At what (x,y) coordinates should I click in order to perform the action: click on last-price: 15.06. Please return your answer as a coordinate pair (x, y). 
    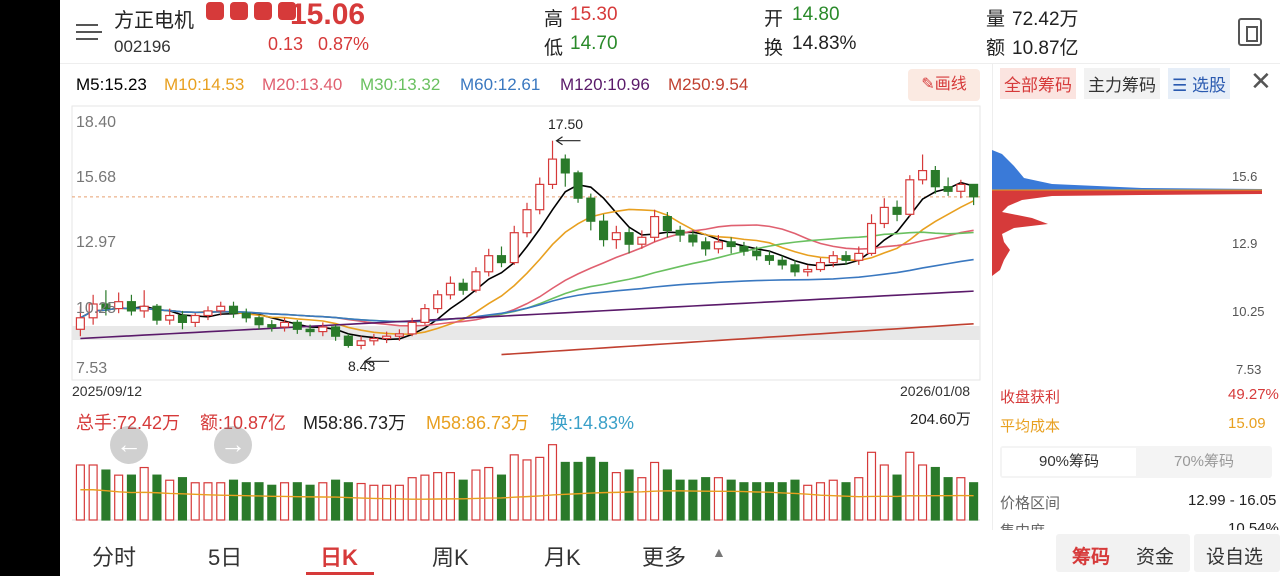
    Looking at the image, I should click on (328, 15).